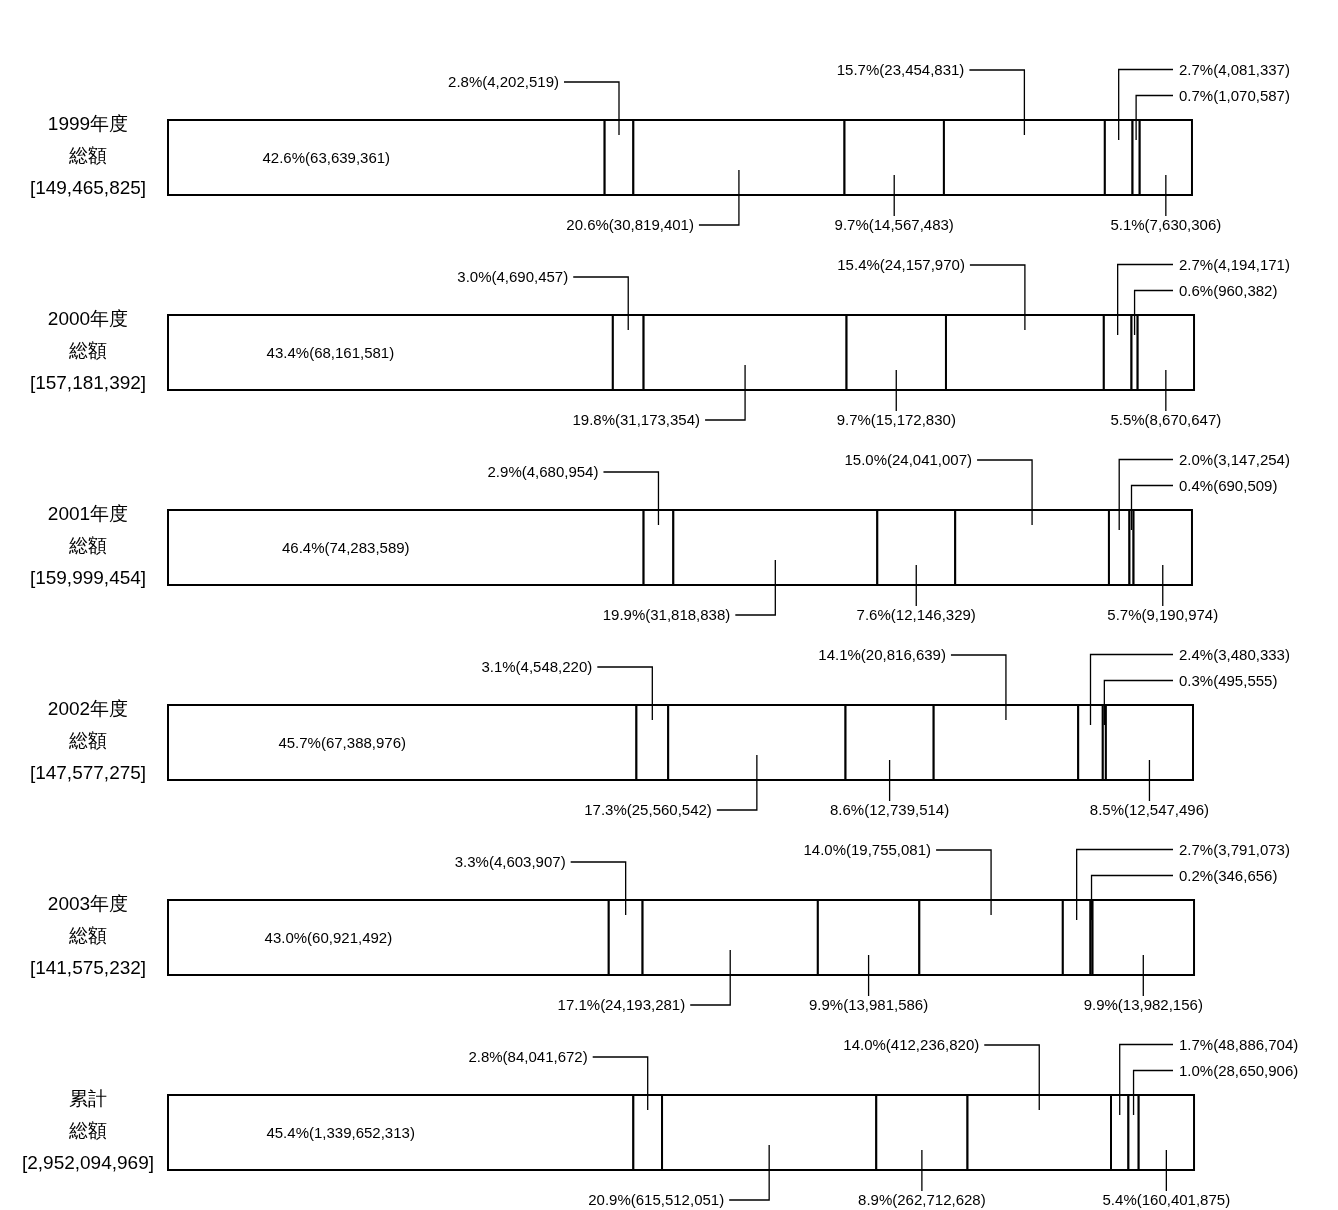  What do you see at coordinates (1228, 485) in the screenshot?
I see `data-label: 0.4%(690,509)` at bounding box center [1228, 485].